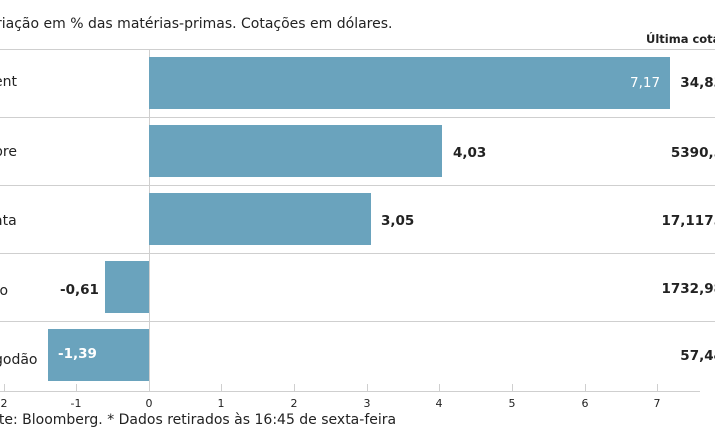  What do you see at coordinates (8, 221) in the screenshot?
I see `row-label: ata` at bounding box center [8, 221].